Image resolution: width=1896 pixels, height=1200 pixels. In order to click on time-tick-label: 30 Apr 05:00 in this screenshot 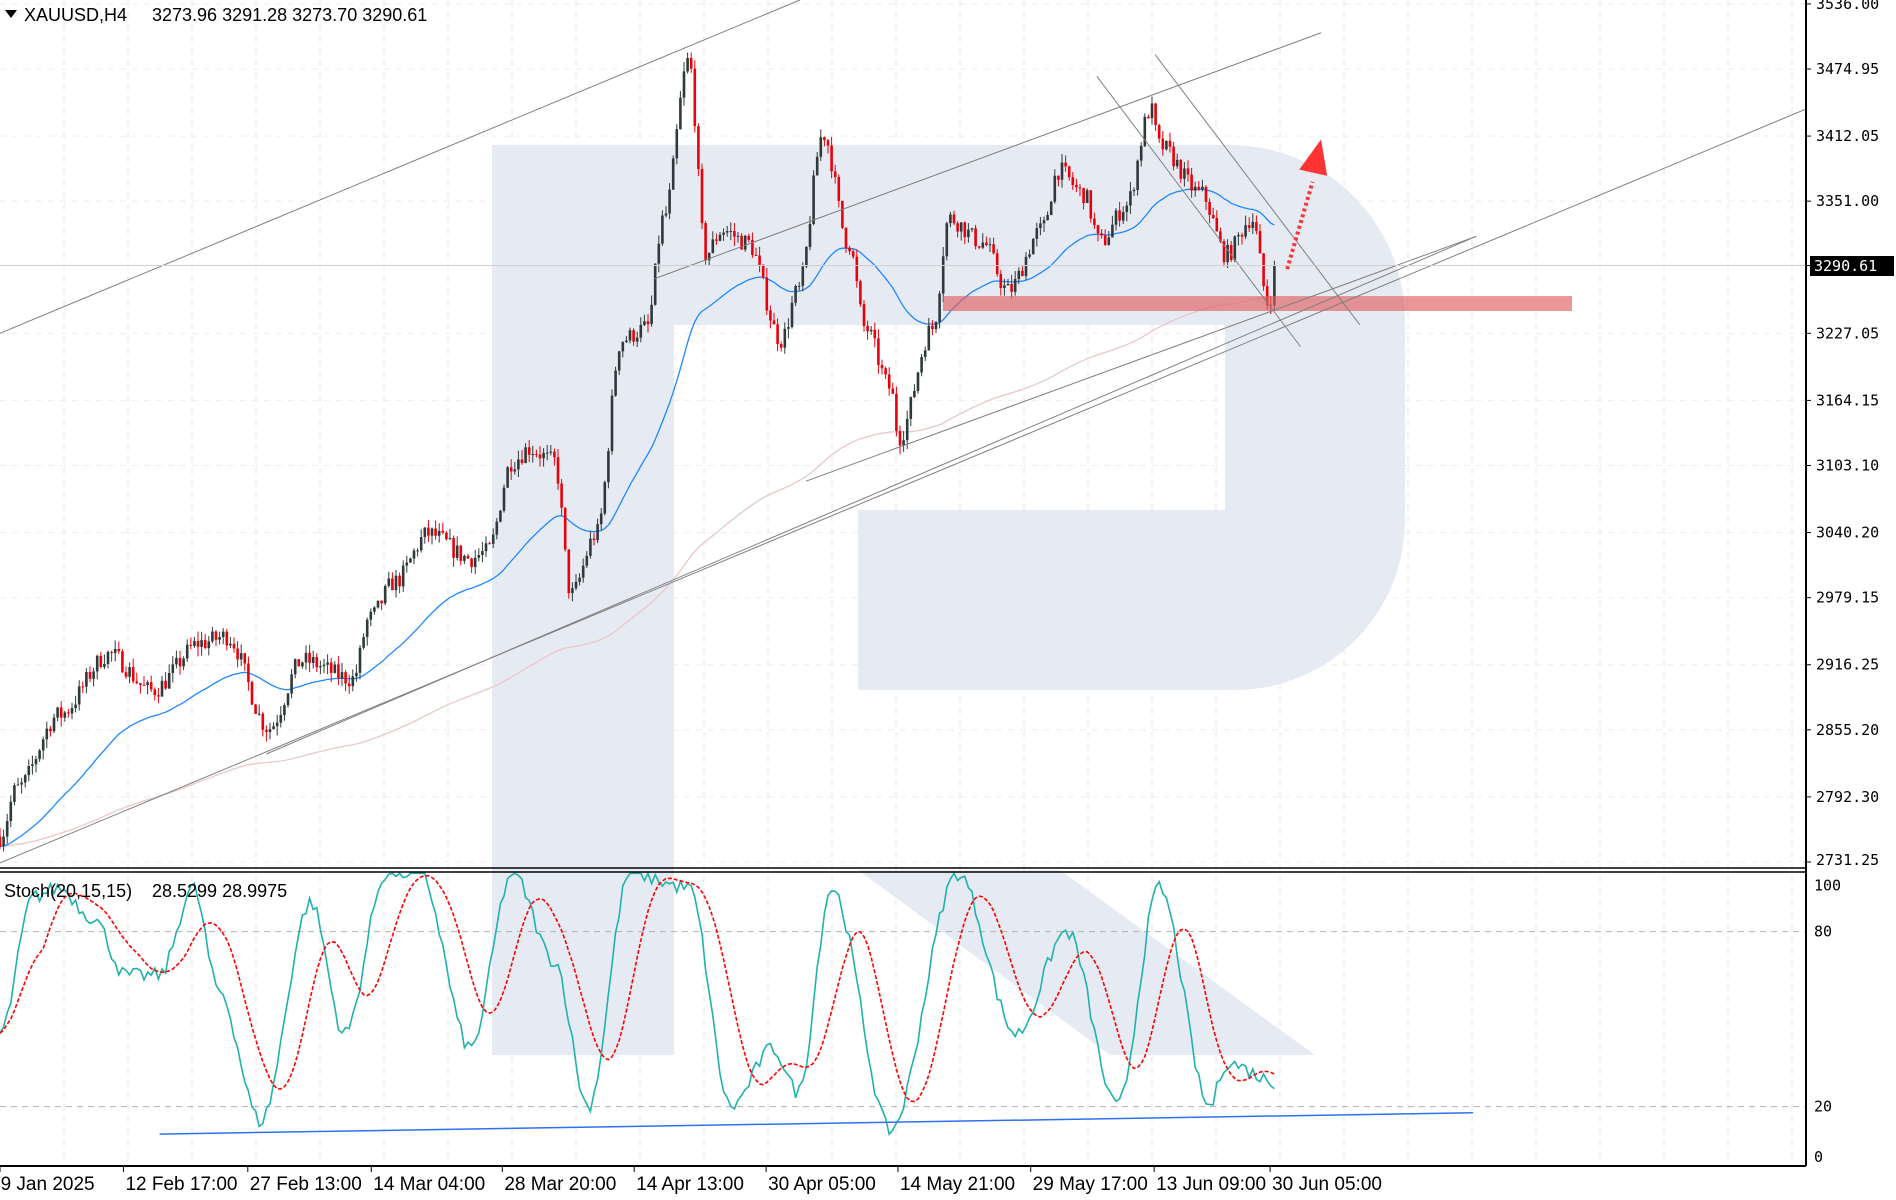, I will do `click(822, 1184)`.